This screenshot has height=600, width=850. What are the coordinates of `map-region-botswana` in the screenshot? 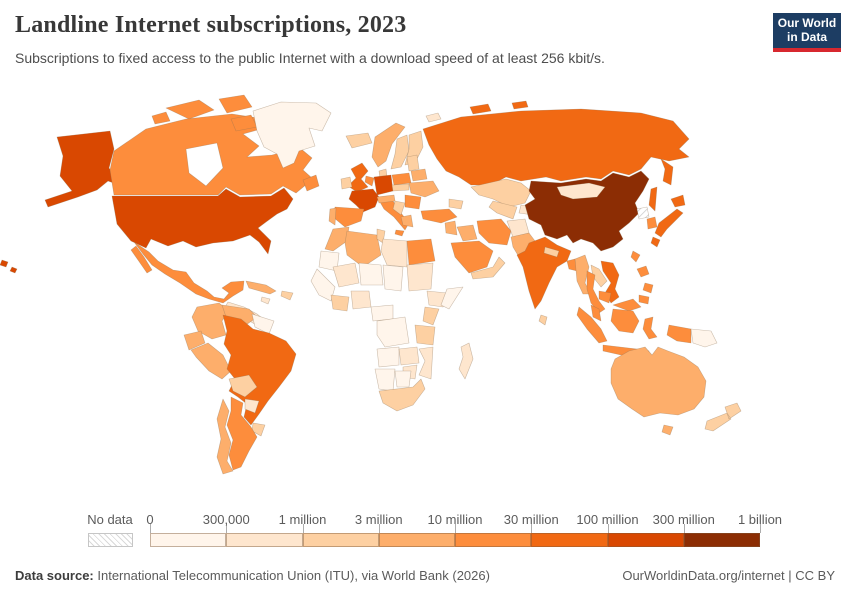 It's located at (403, 379).